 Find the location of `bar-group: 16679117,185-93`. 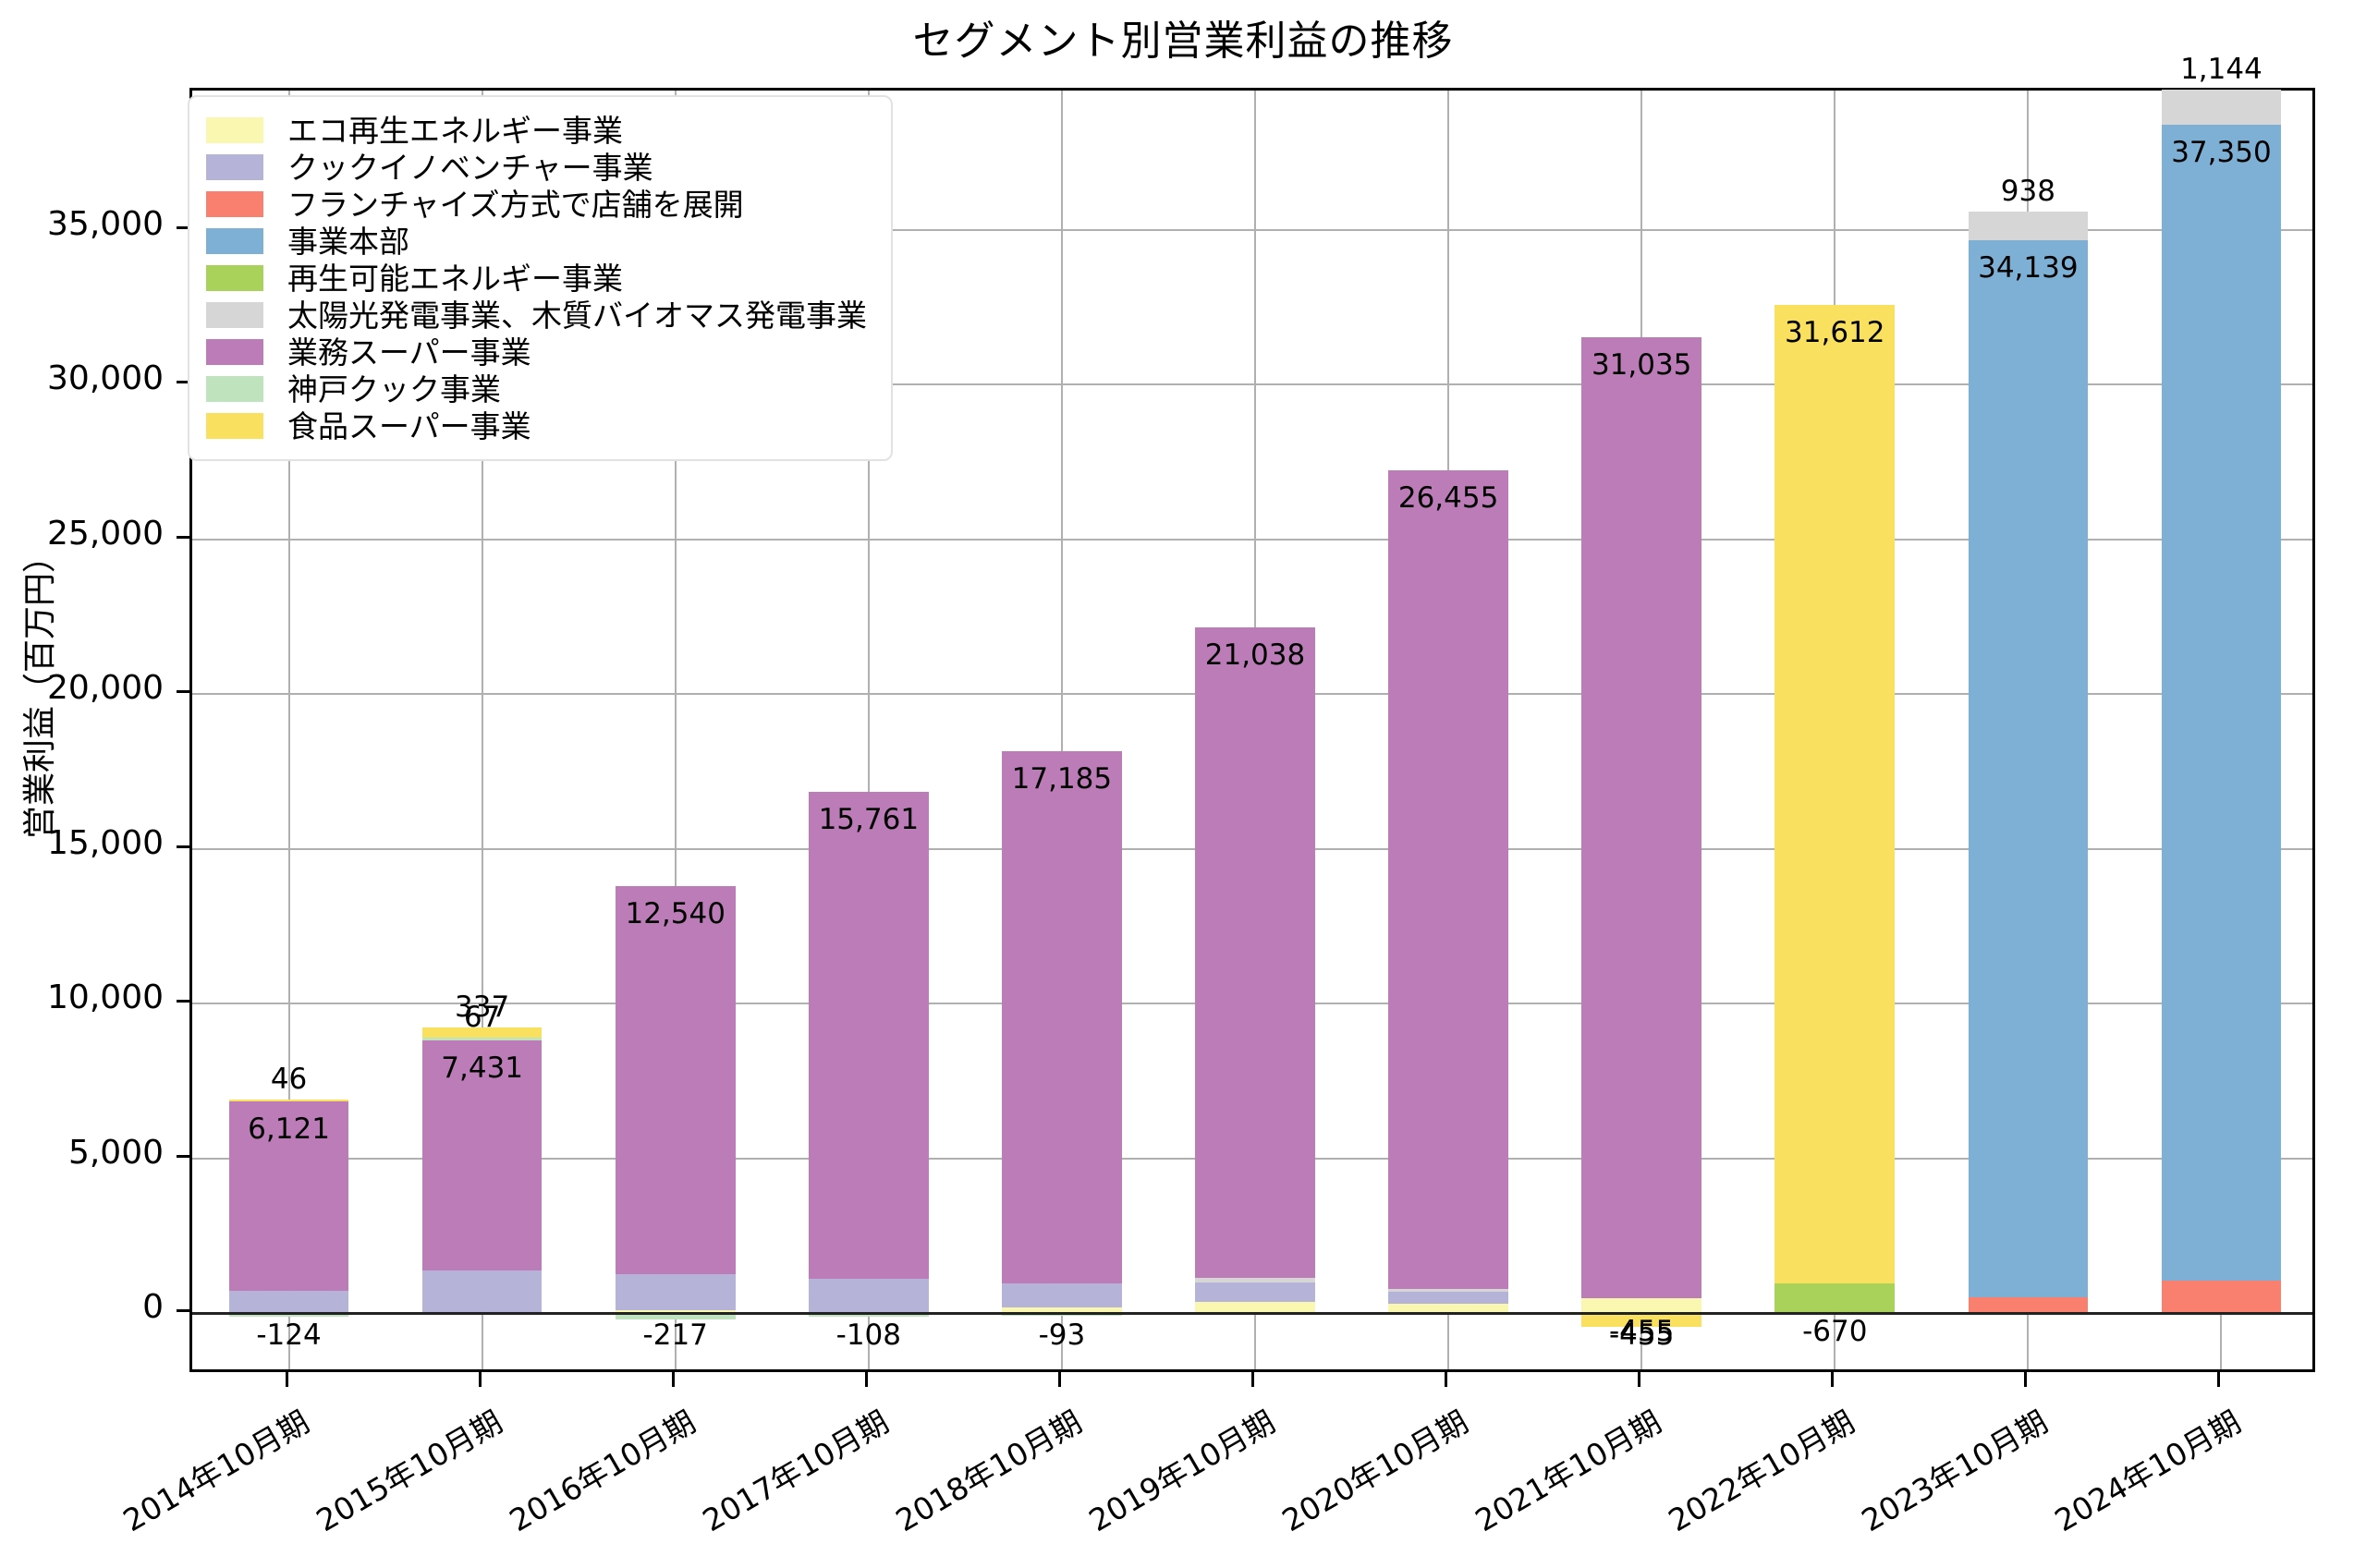

bar-group: 16679117,185-93 is located at coordinates (1062, 733).